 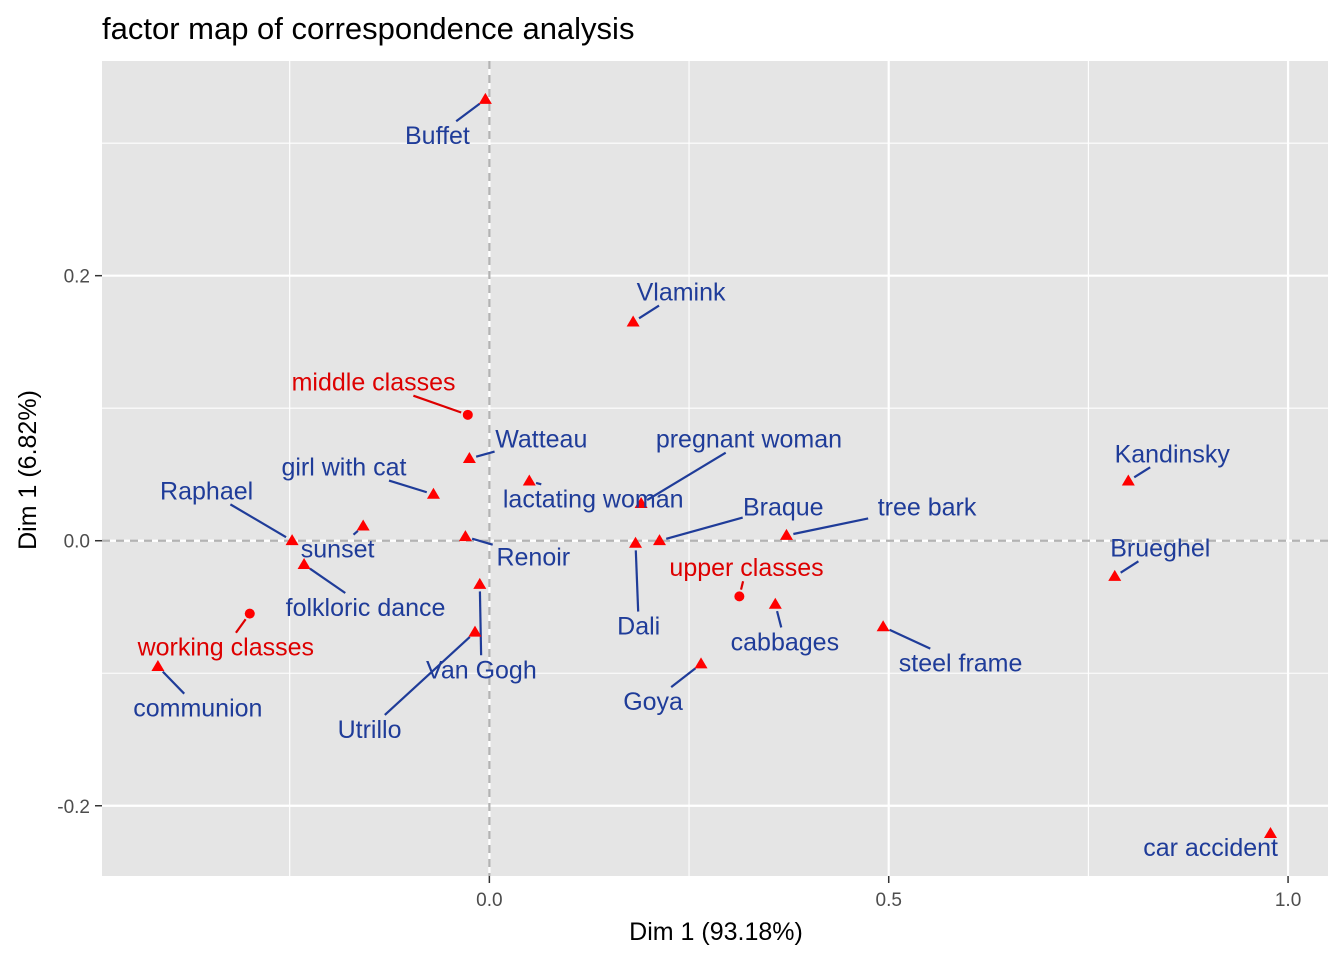 What do you see at coordinates (77, 542) in the screenshot?
I see `y-tick-label: 0.0` at bounding box center [77, 542].